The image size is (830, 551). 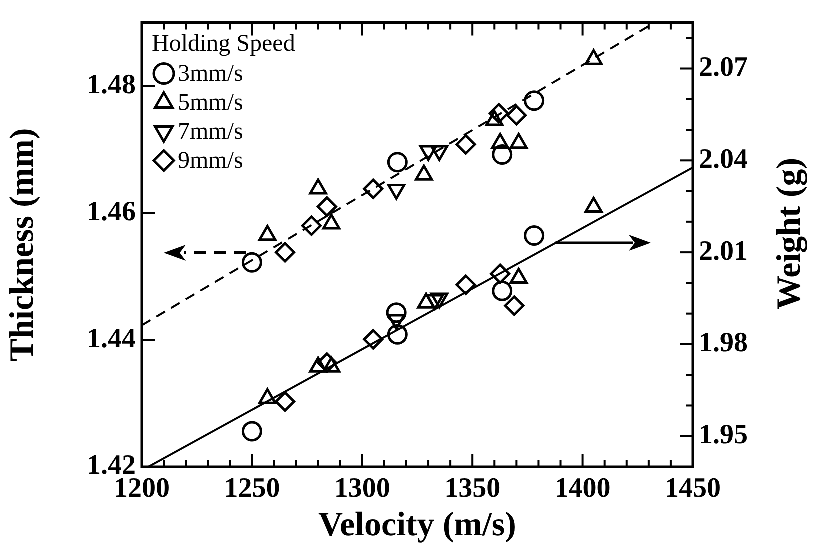 What do you see at coordinates (362, 488) in the screenshot?
I see `x-tick-label: 1300` at bounding box center [362, 488].